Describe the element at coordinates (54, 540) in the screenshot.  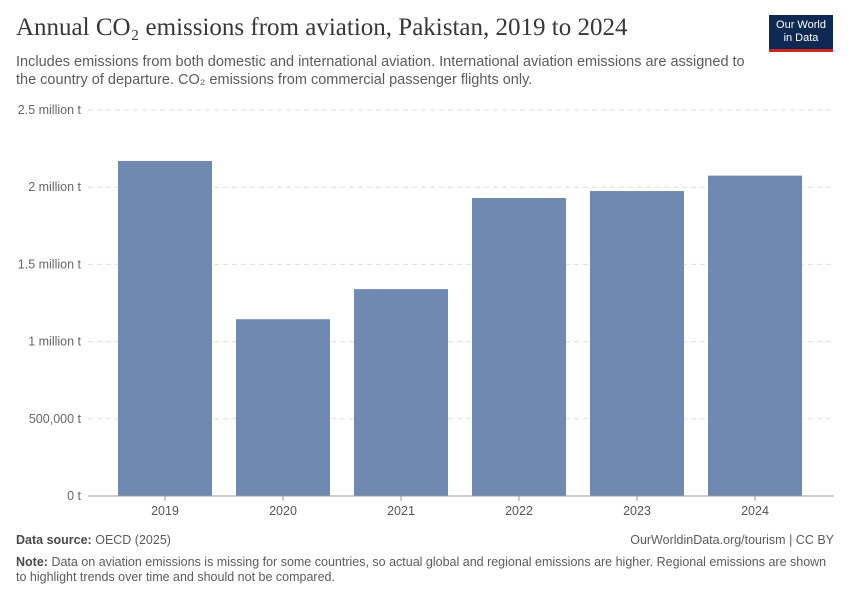
I see `data-source-label: Data source:` at that location.